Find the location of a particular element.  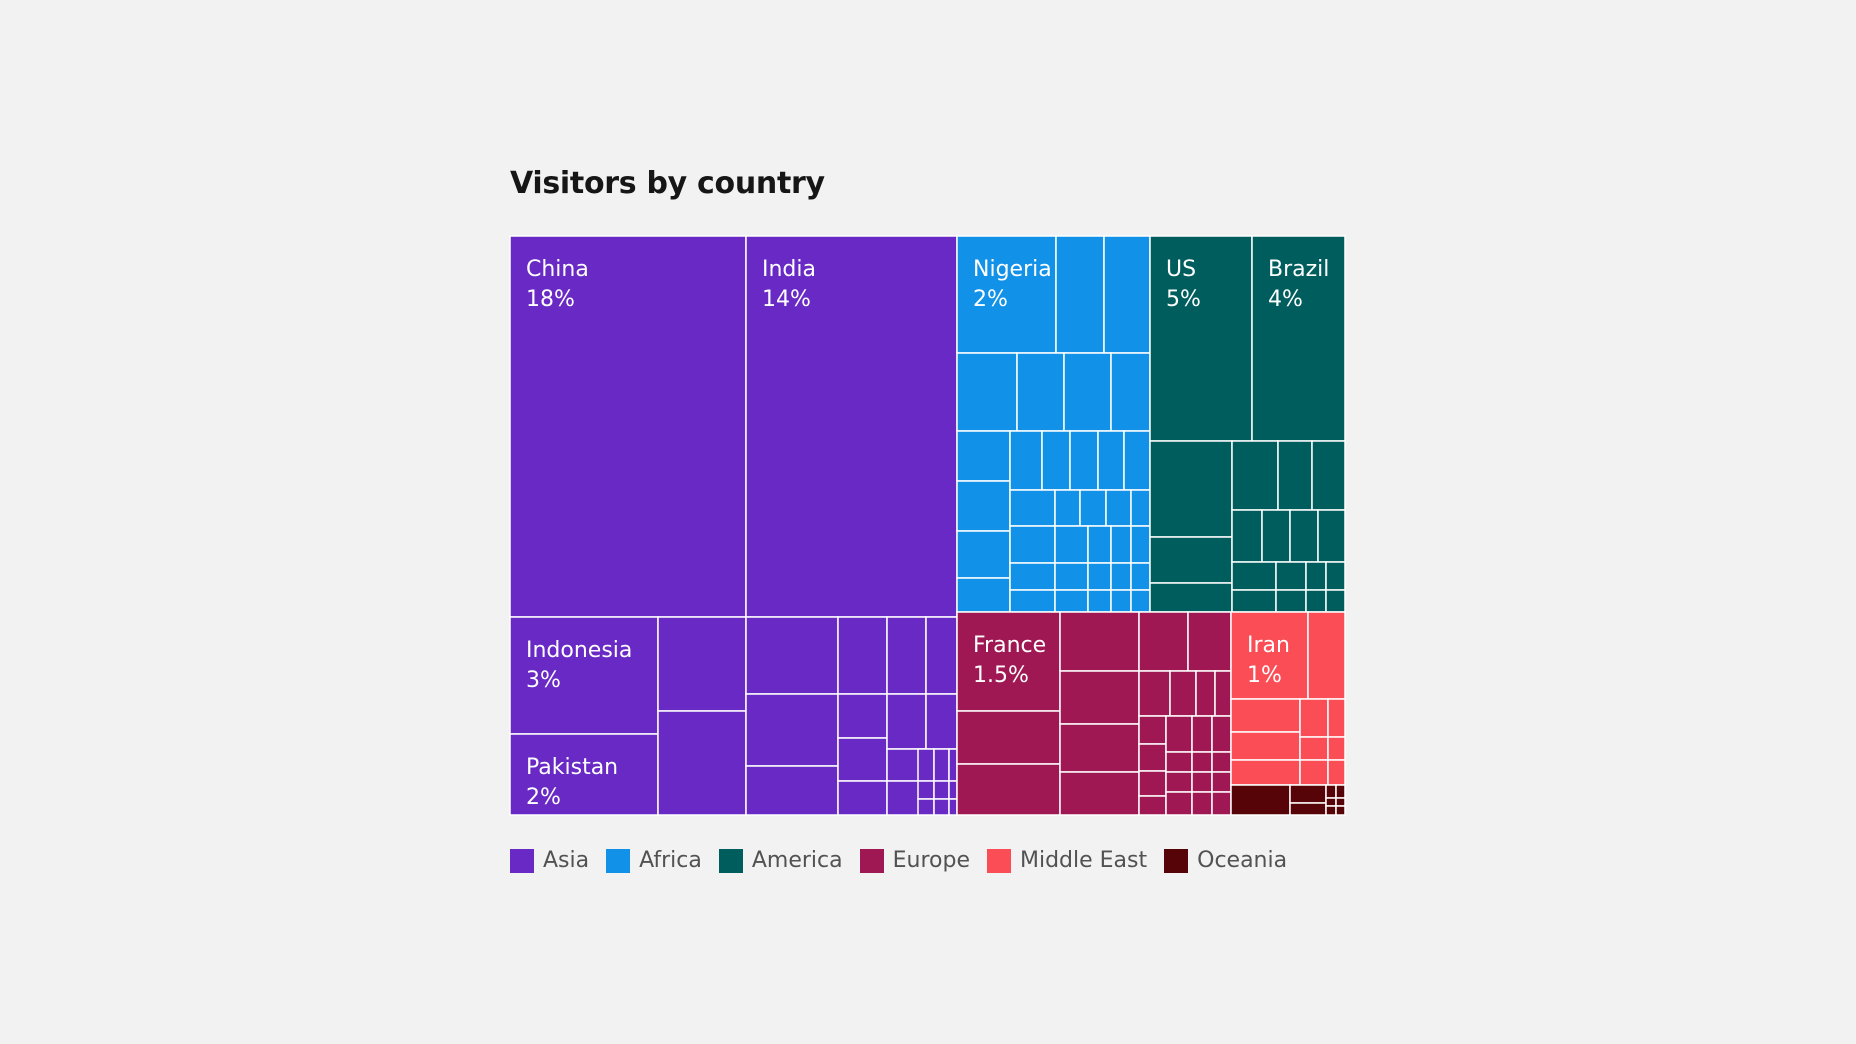

tile-iran is located at coordinates (1269, 655).